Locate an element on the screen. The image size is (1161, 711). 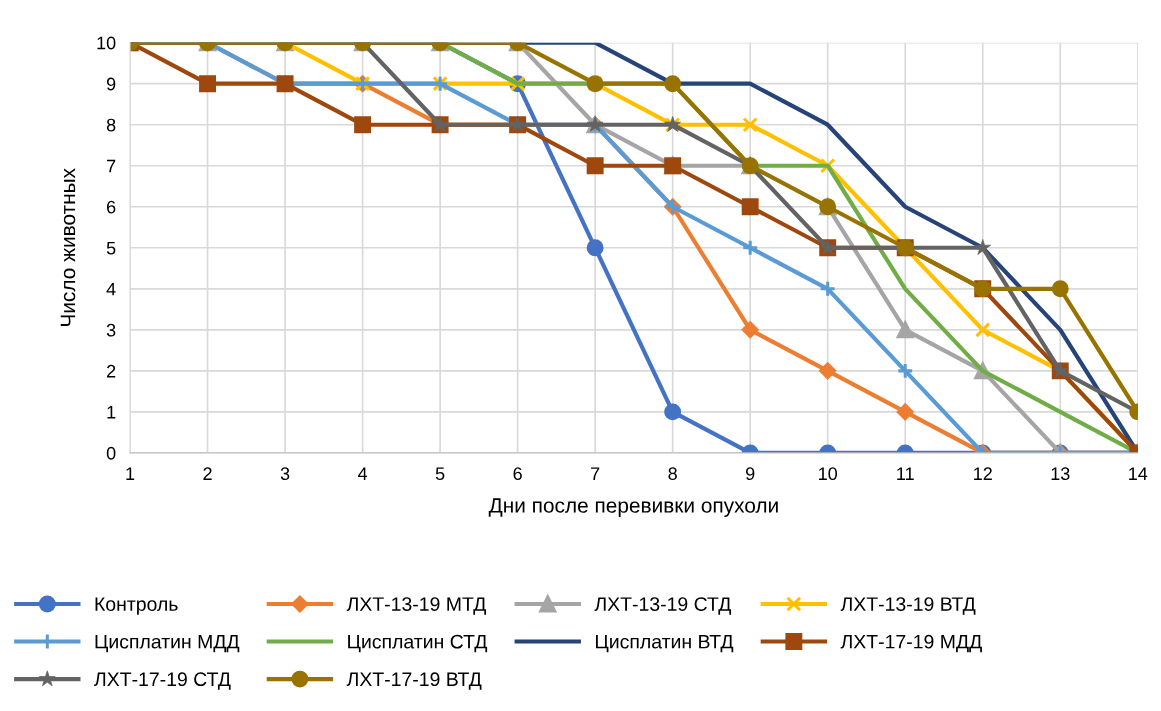
y-tick-label: 8 is located at coordinates (111, 125).